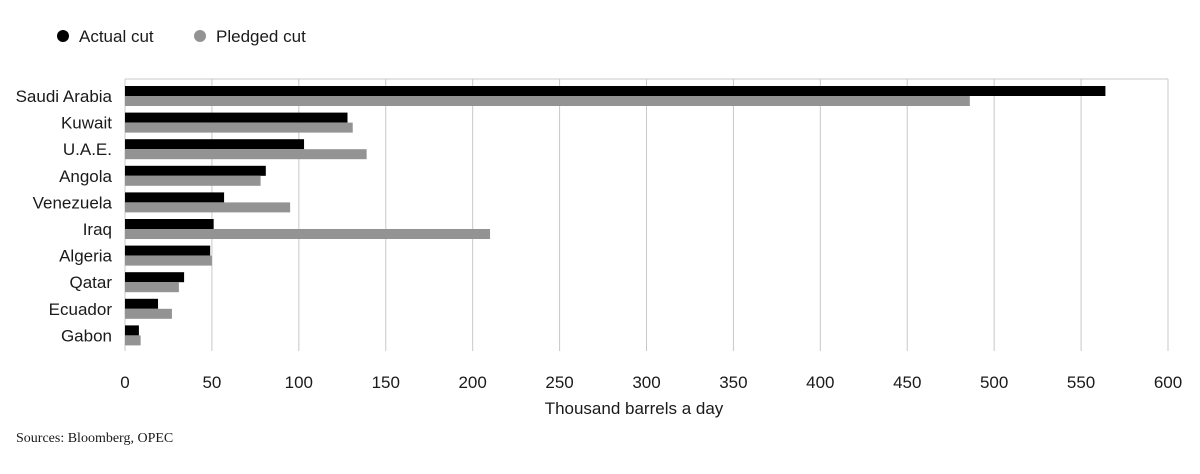 This screenshot has height=474, width=1200. I want to click on category-label: Algeria, so click(85, 256).